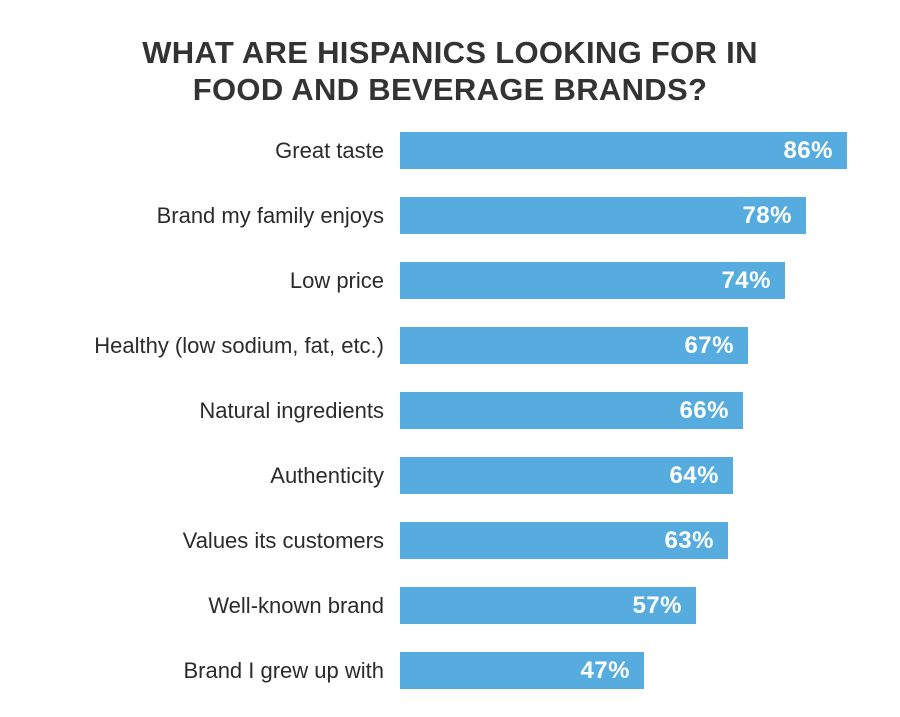  What do you see at coordinates (239, 345) in the screenshot?
I see `category-label: Healthy (low sodium, fat, etc.)` at bounding box center [239, 345].